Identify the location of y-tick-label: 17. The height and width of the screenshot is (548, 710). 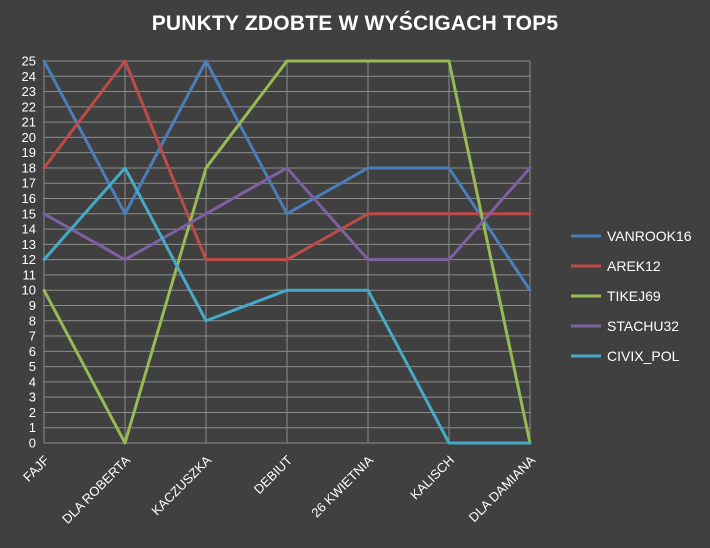
(29, 183).